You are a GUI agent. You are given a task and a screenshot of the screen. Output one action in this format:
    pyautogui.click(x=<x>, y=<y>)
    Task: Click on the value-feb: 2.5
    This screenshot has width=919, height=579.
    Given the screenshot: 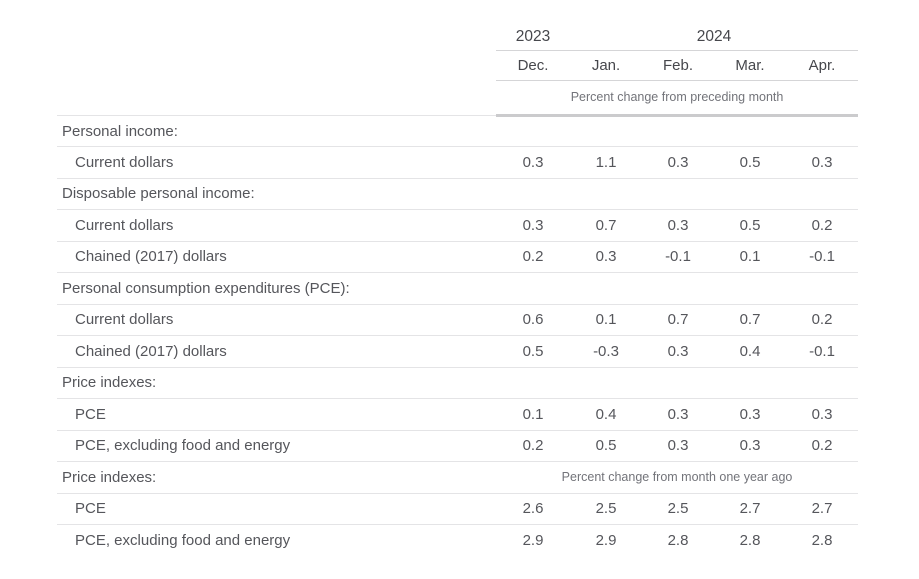 What is the action you would take?
    pyautogui.click(x=678, y=509)
    